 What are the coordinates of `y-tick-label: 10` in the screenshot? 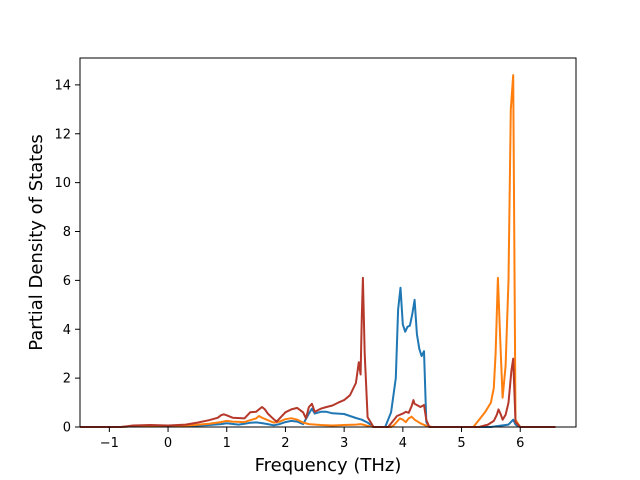 It's located at (62, 183).